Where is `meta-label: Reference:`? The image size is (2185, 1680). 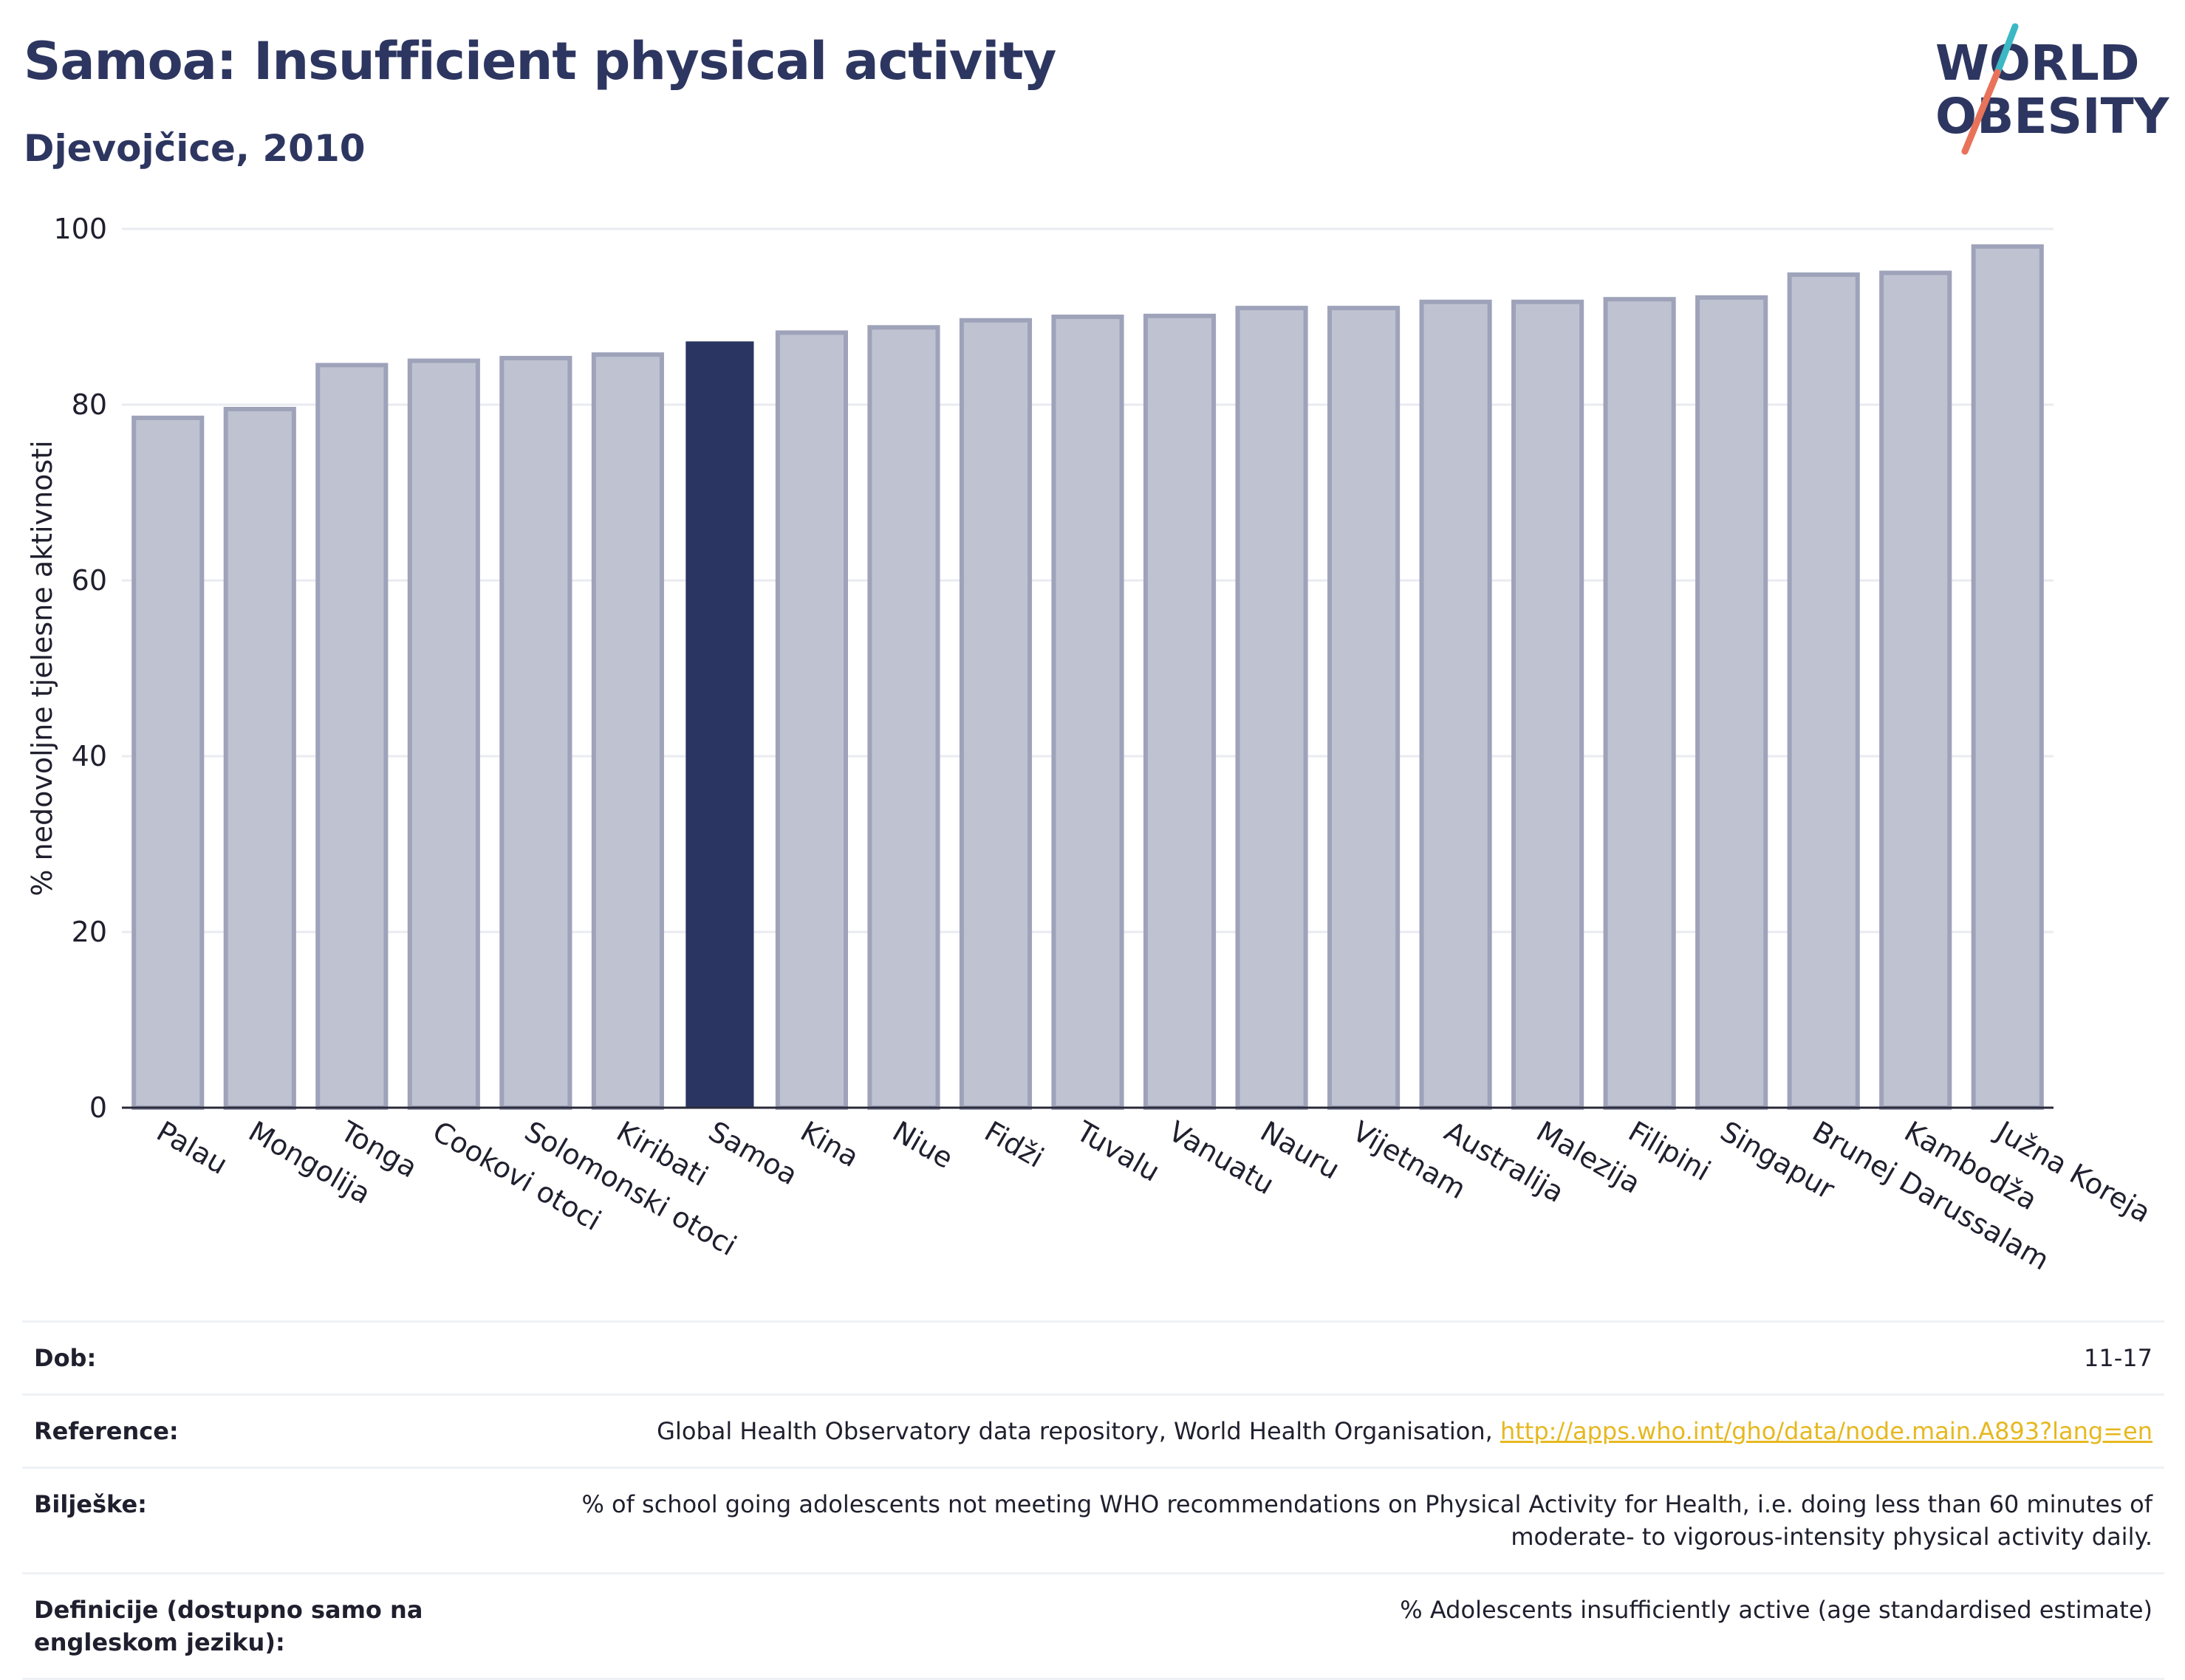 meta-label: Reference: is located at coordinates (106, 1431).